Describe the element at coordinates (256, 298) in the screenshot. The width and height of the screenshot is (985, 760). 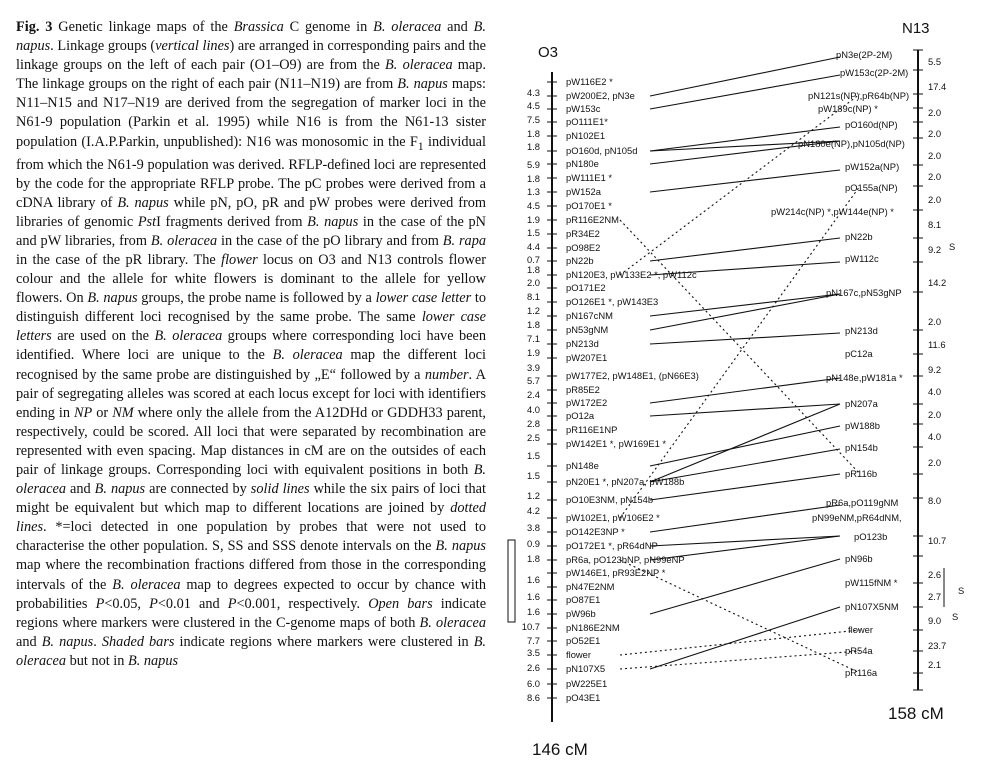
I see `caption-segment: groups, the probe name is followed by a` at that location.